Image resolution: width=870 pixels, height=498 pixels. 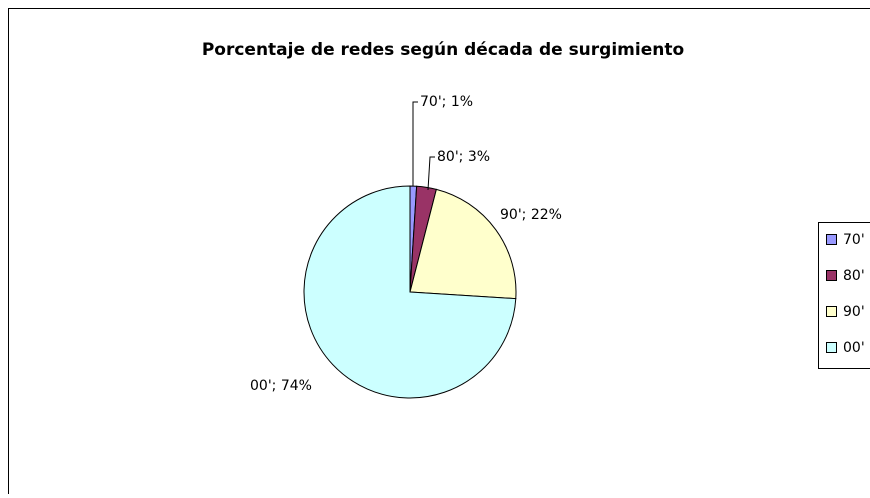 What do you see at coordinates (854, 312) in the screenshot?
I see `legend-label: 90'` at bounding box center [854, 312].